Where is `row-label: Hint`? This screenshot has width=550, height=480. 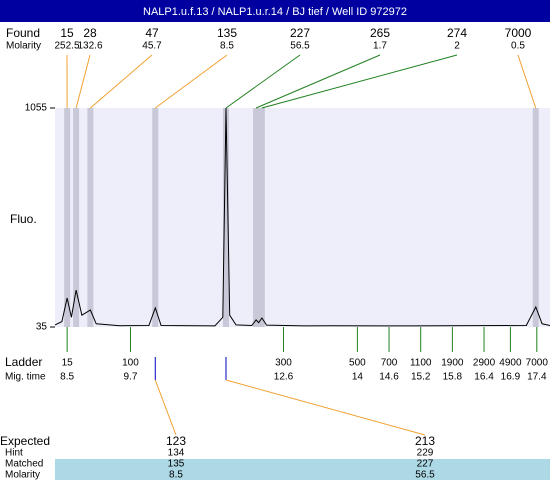
row-label: Hint is located at coordinates (14, 453).